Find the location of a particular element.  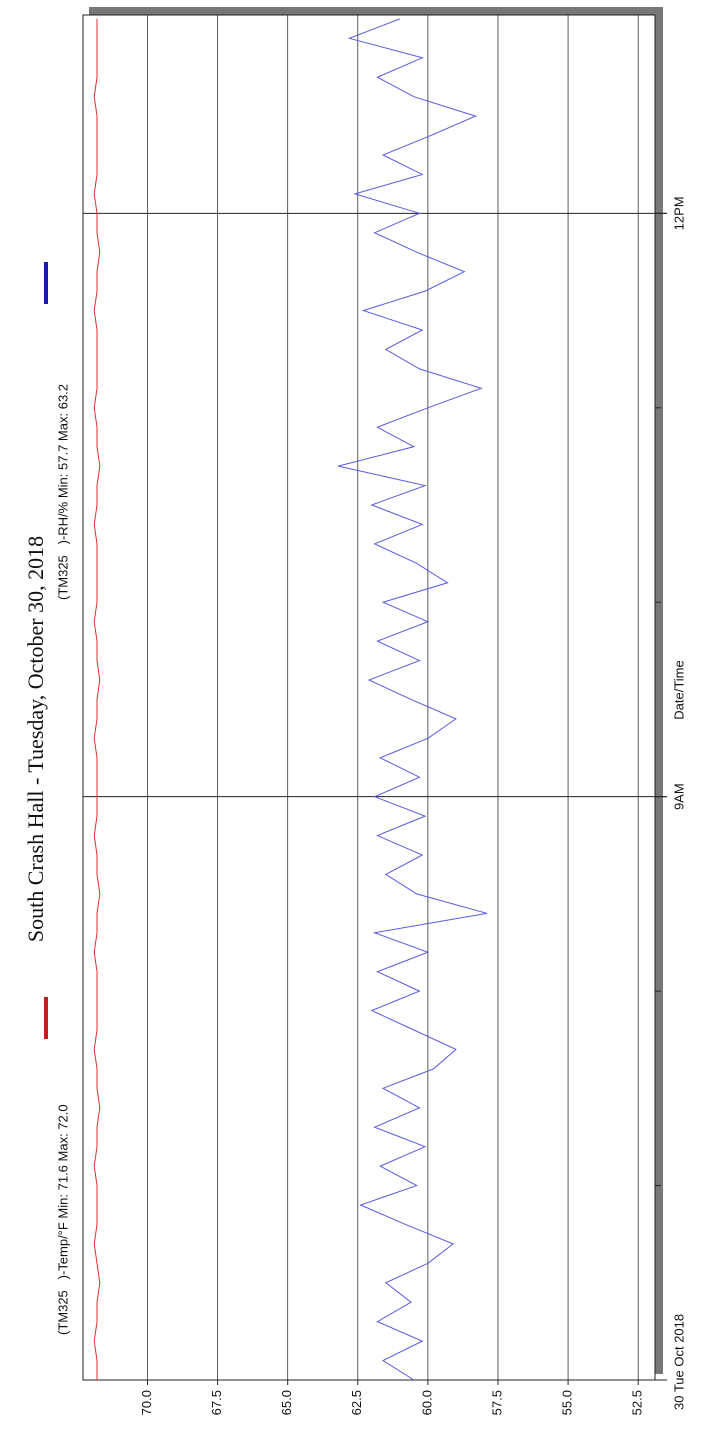

y-tick-label: 57.5 is located at coordinates (496, 1402).